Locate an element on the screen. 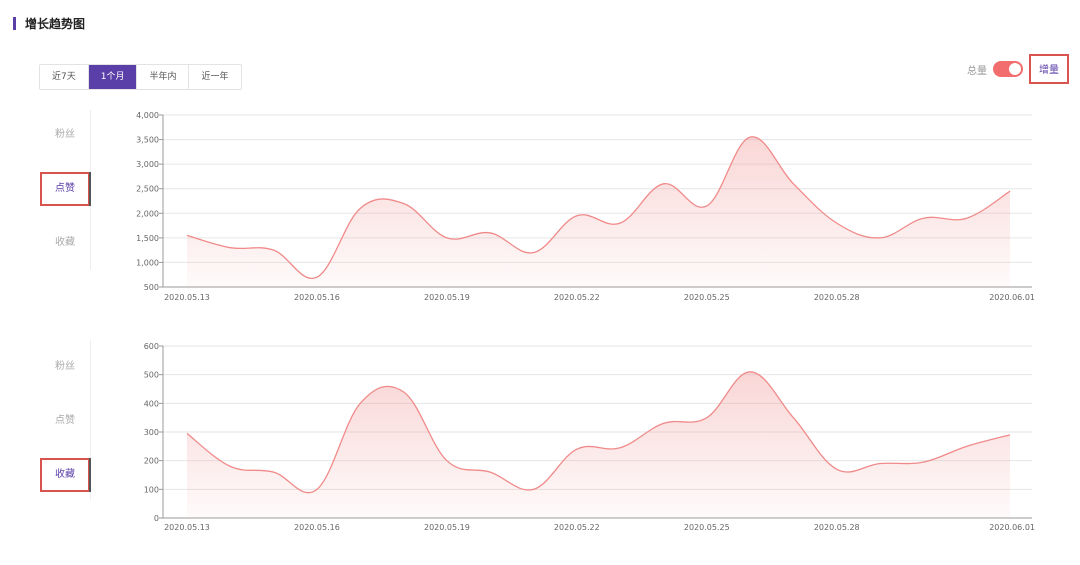 This screenshot has height=565, width=1080. section-title: 增长趋势图 is located at coordinates (49, 23).